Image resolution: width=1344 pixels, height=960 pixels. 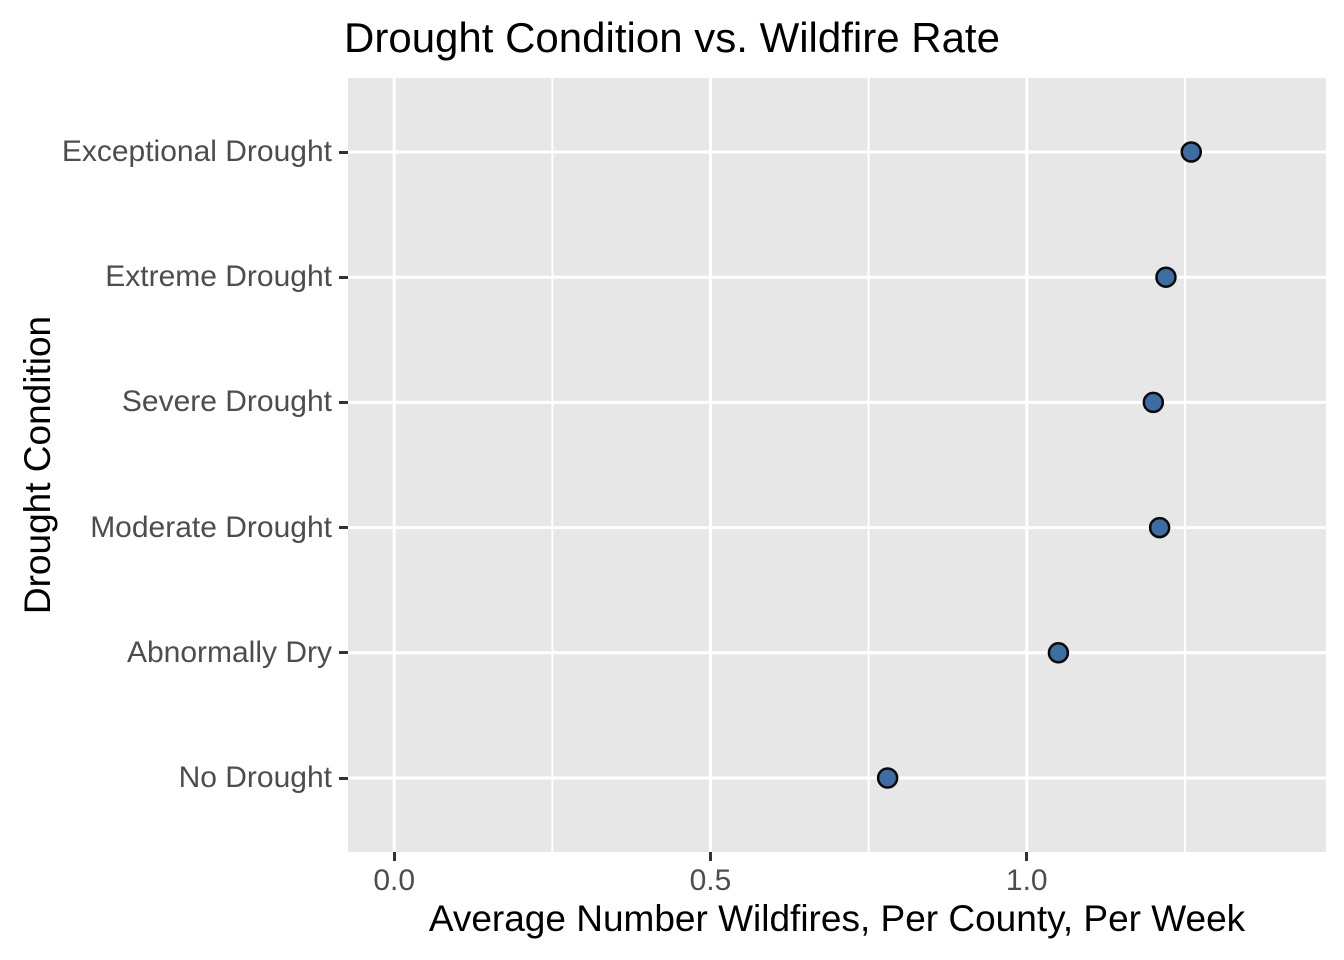 What do you see at coordinates (229, 652) in the screenshot?
I see `y-tick-label: Abnormally Dry` at bounding box center [229, 652].